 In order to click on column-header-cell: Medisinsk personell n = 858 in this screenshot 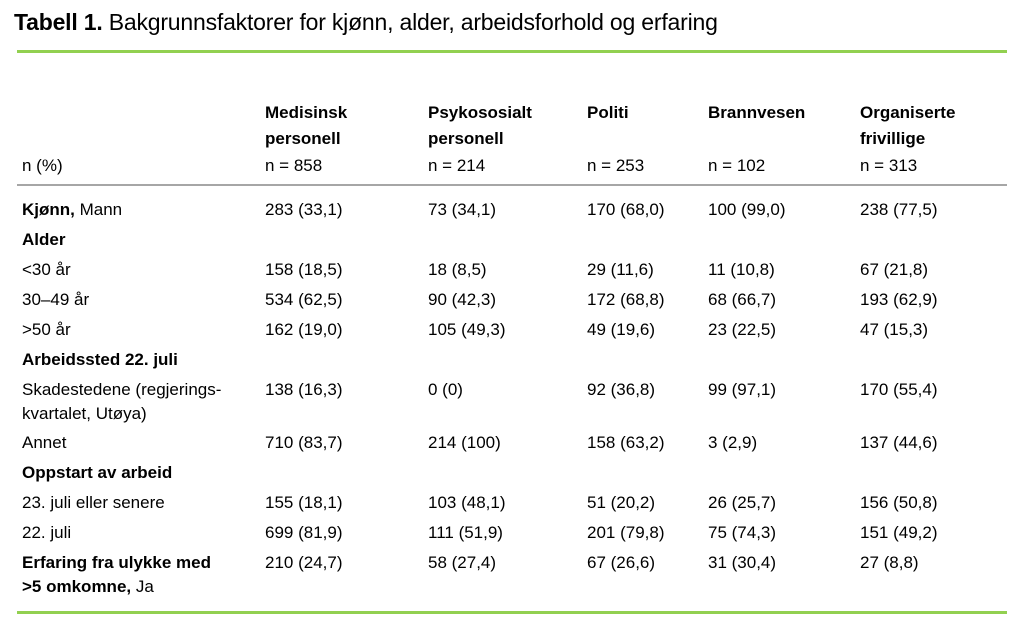, I will do `click(346, 140)`.